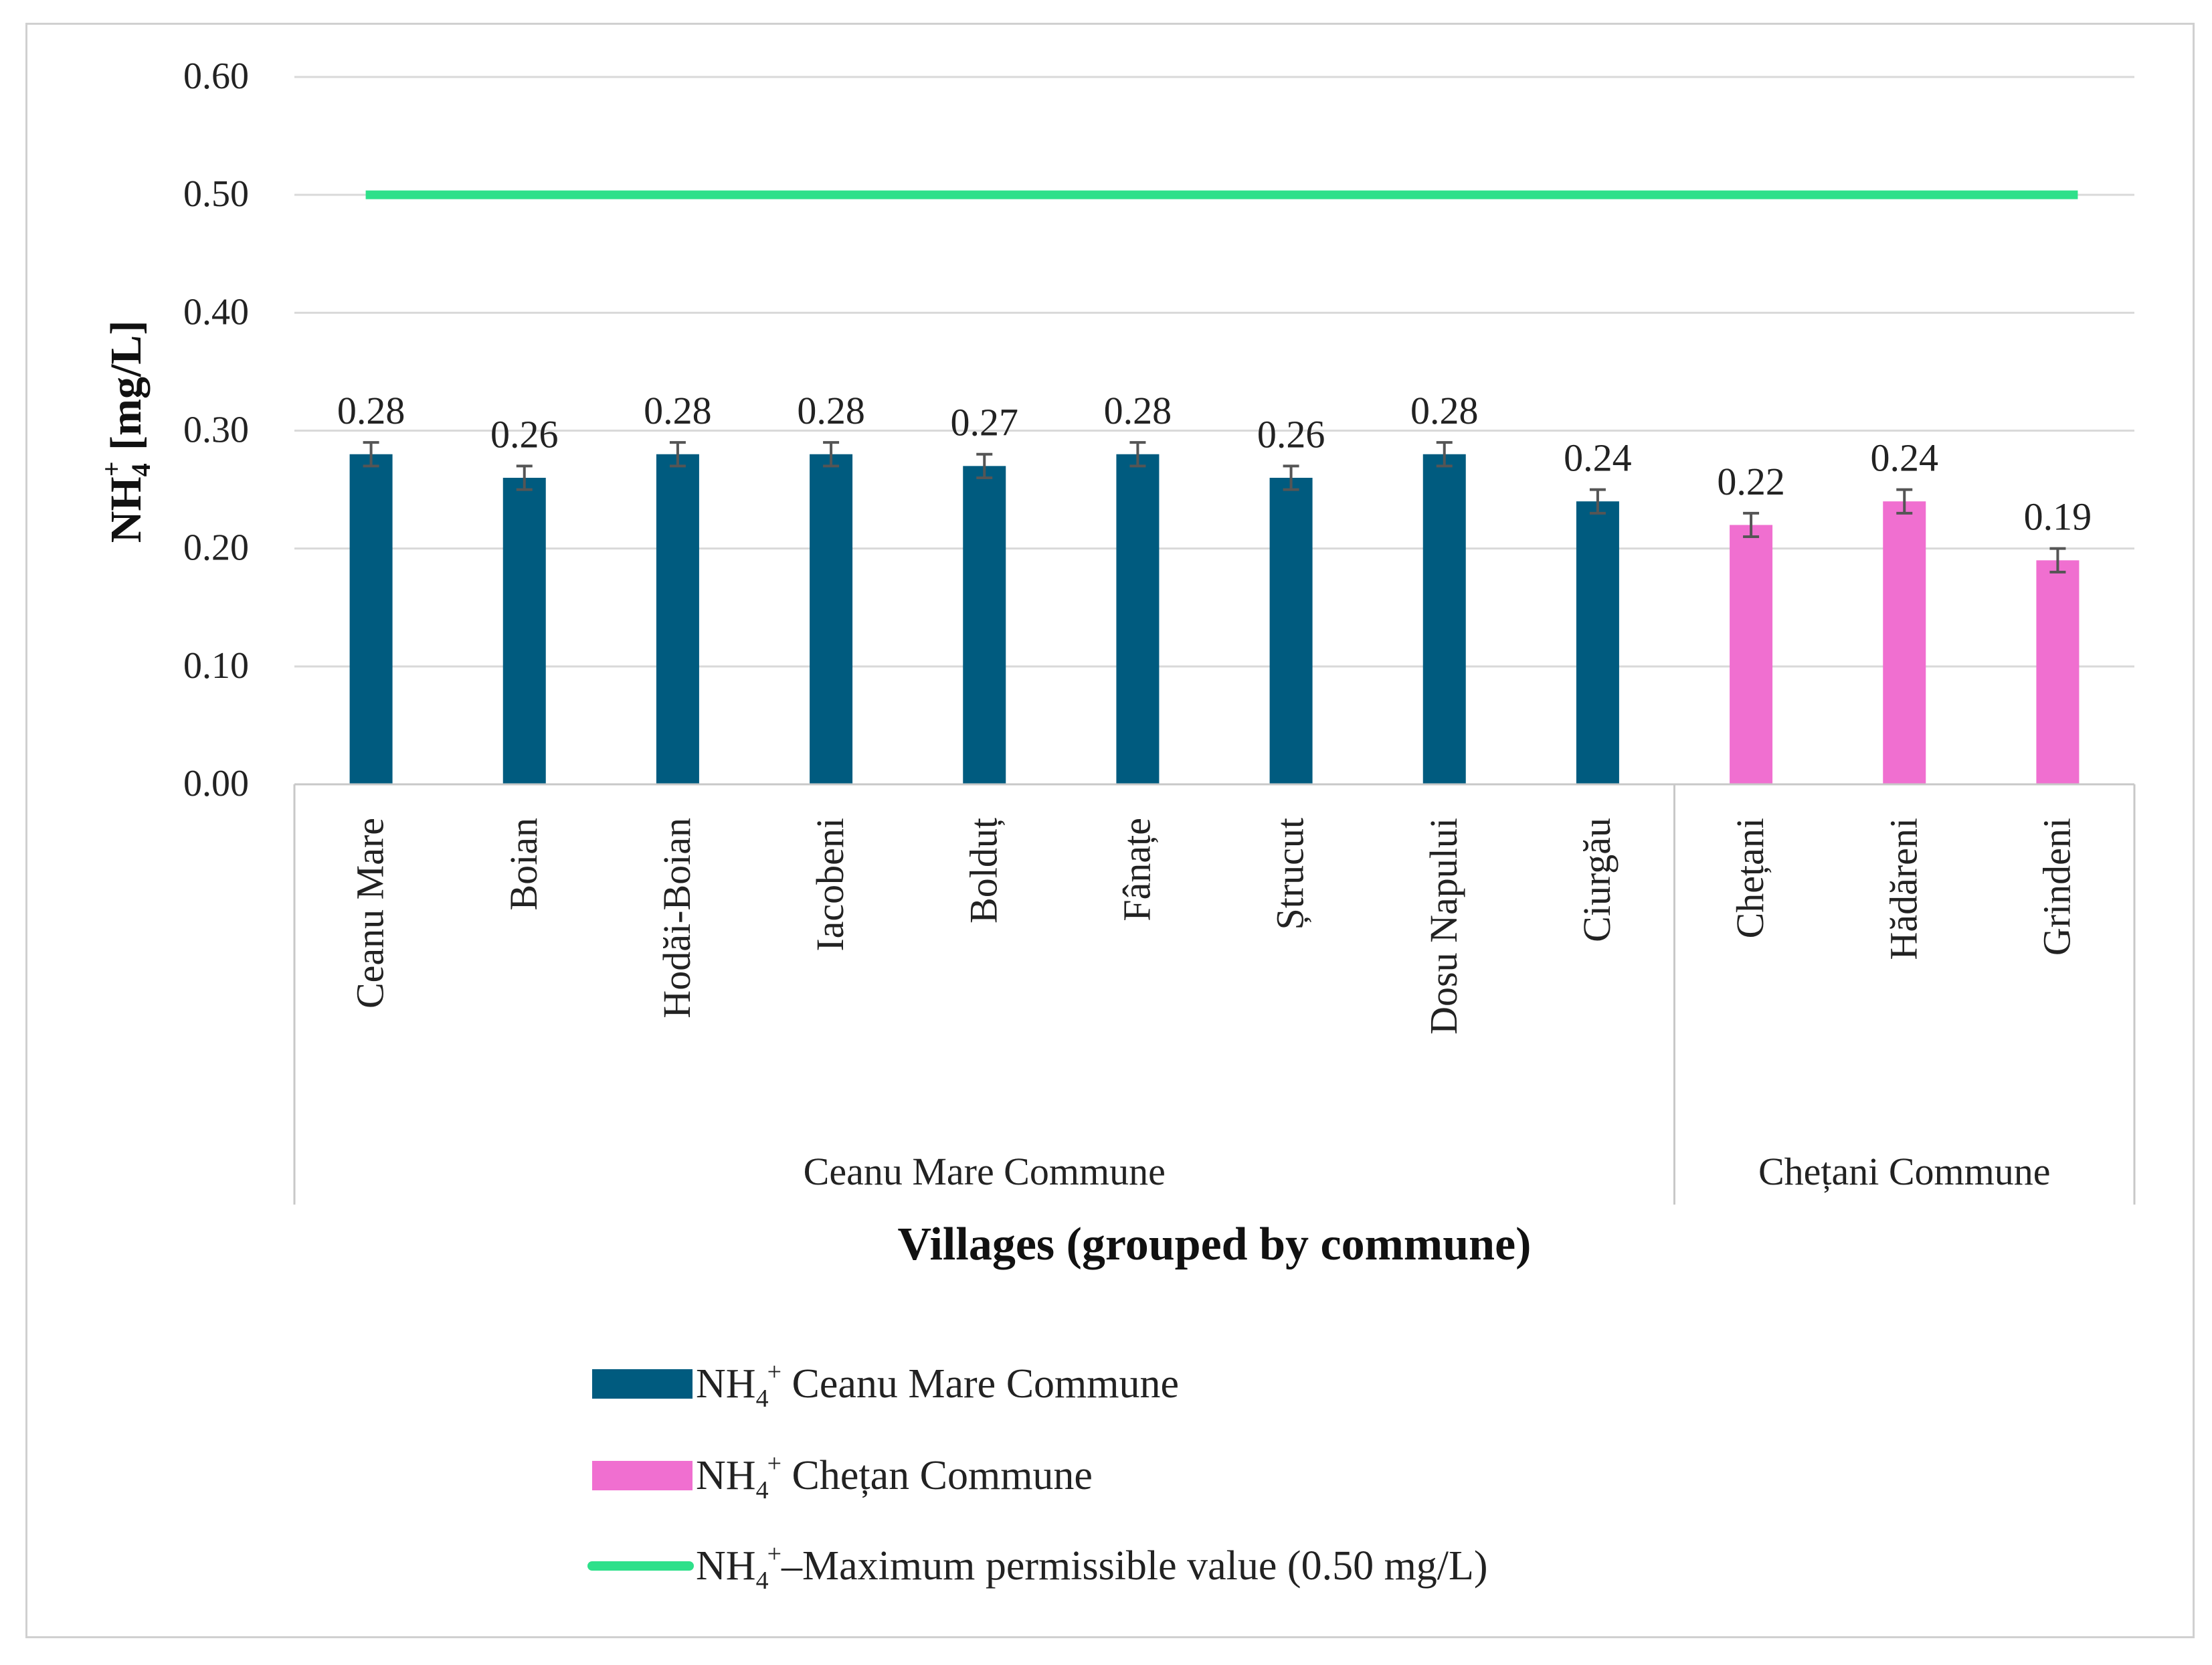 The width and height of the screenshot is (2212, 1665). What do you see at coordinates (2057, 887) in the screenshot?
I see `x-tick-label: Grindeni` at bounding box center [2057, 887].